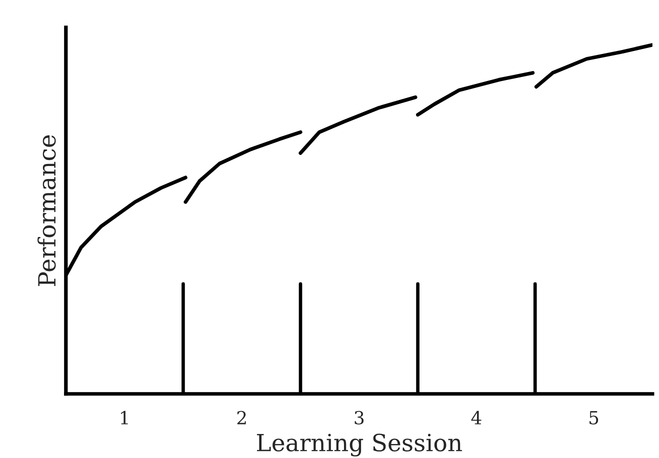  I want to click on x-tick-label: 2, so click(241, 417).